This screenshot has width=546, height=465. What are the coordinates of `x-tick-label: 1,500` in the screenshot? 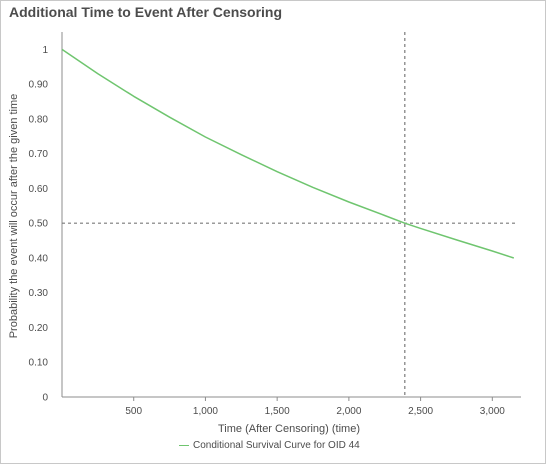 It's located at (277, 411).